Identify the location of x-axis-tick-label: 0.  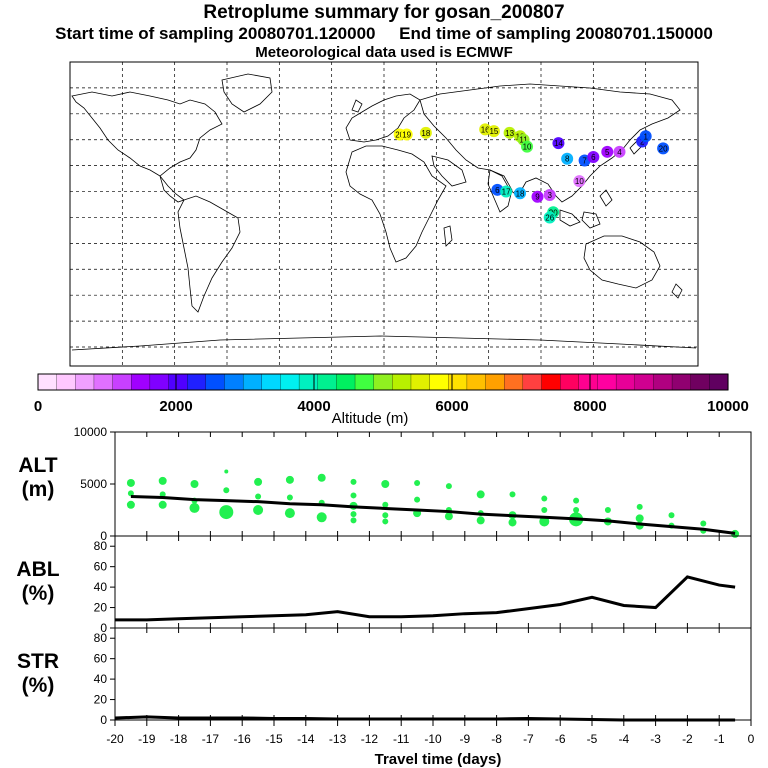
(751, 739).